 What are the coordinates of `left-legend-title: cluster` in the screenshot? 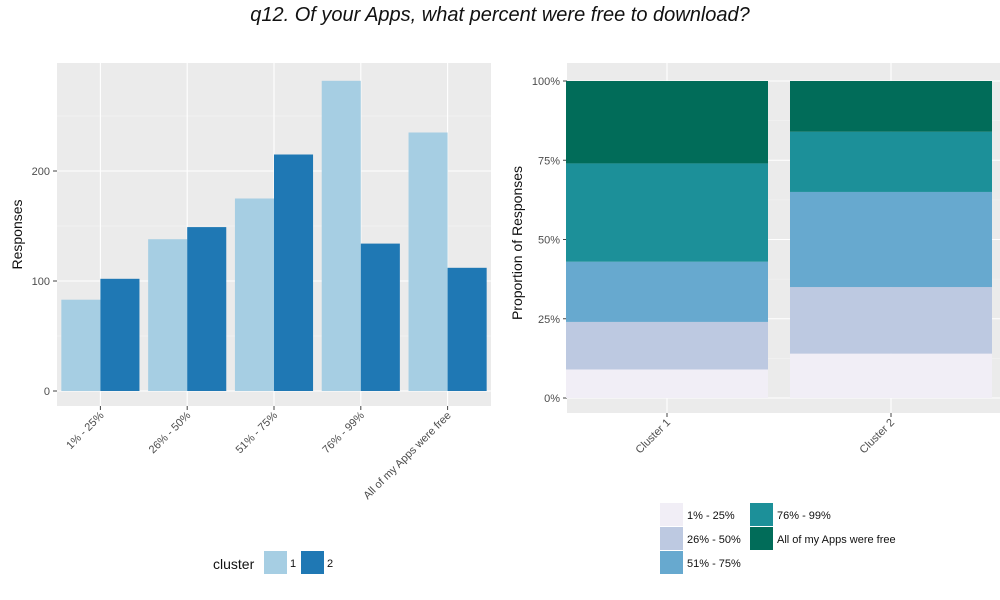 It's located at (234, 564).